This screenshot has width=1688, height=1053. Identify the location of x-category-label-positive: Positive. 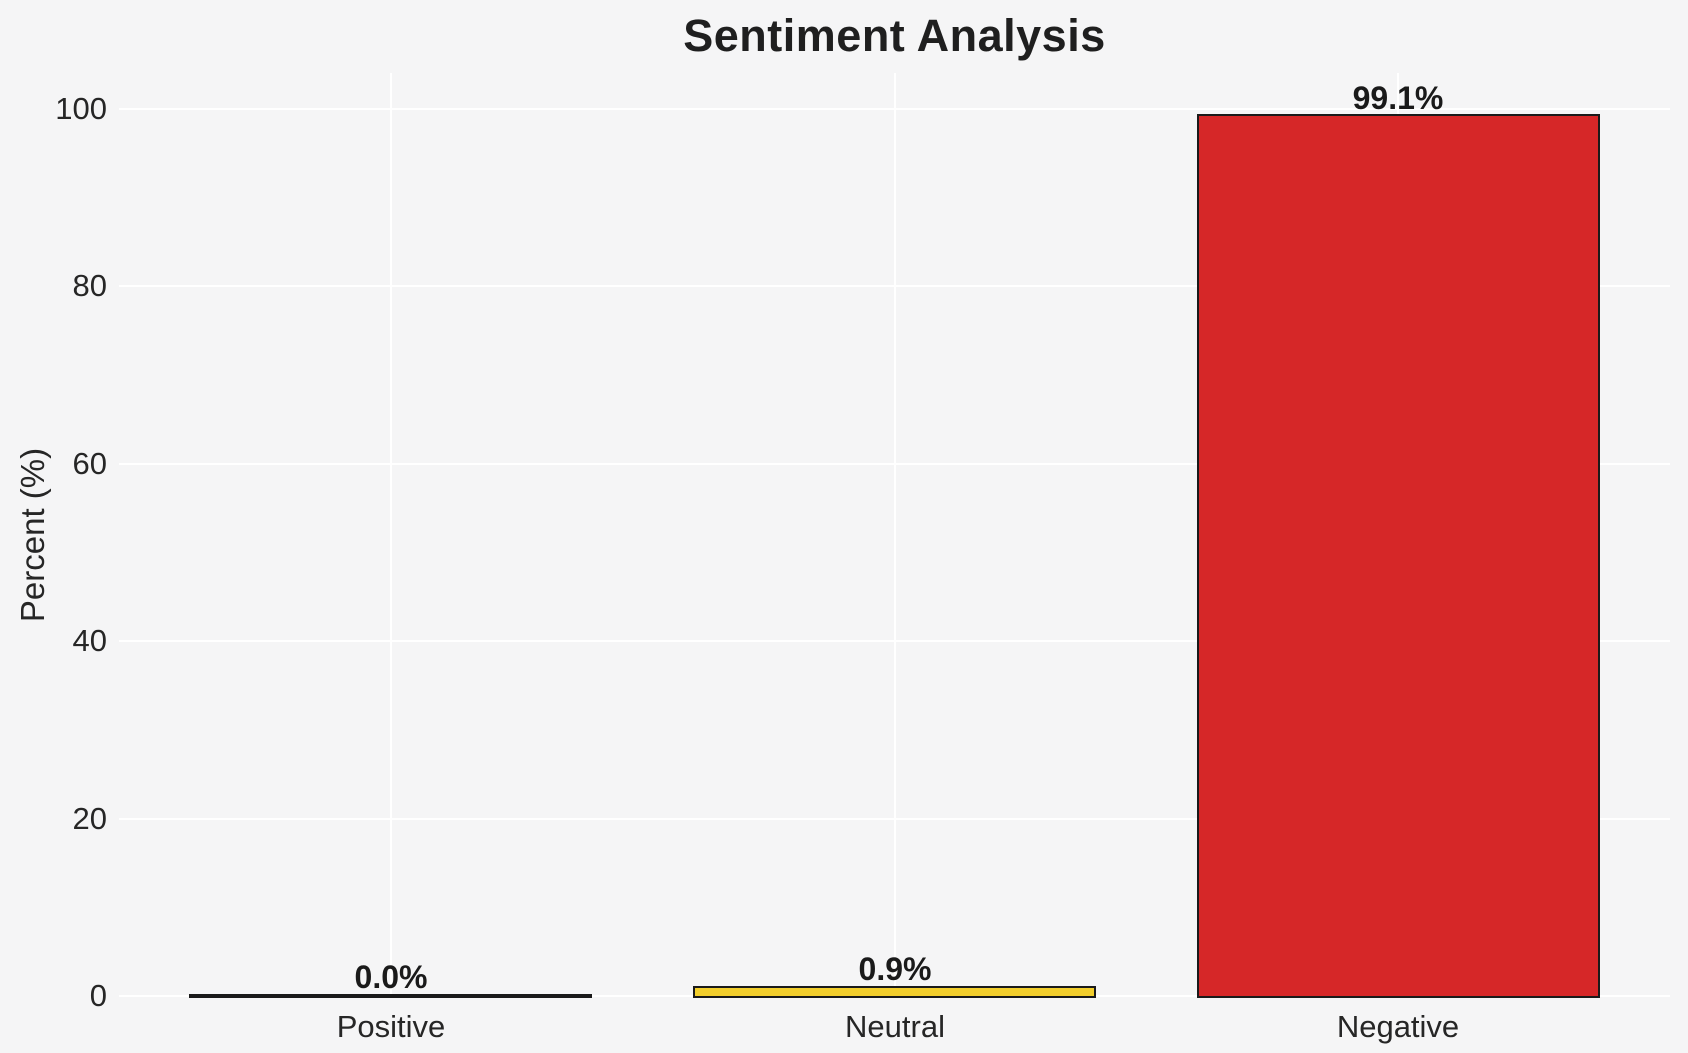
(391, 1026).